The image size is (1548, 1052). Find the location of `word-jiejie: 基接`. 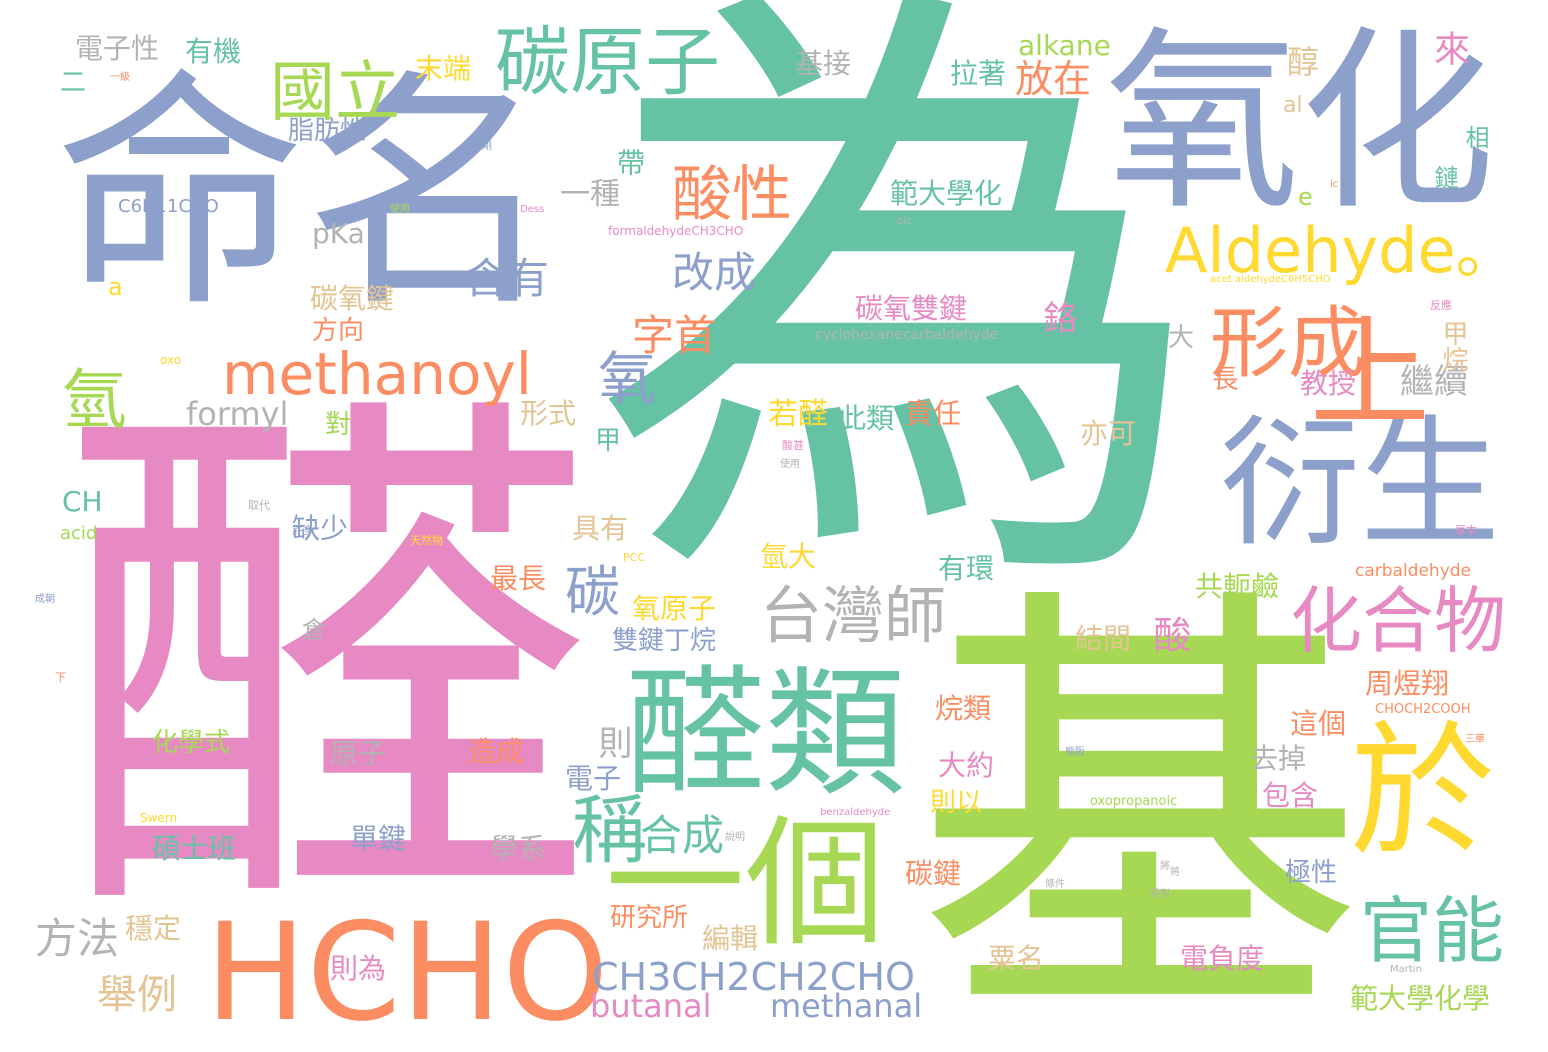

word-jiejie: 基接 is located at coordinates (823, 63).